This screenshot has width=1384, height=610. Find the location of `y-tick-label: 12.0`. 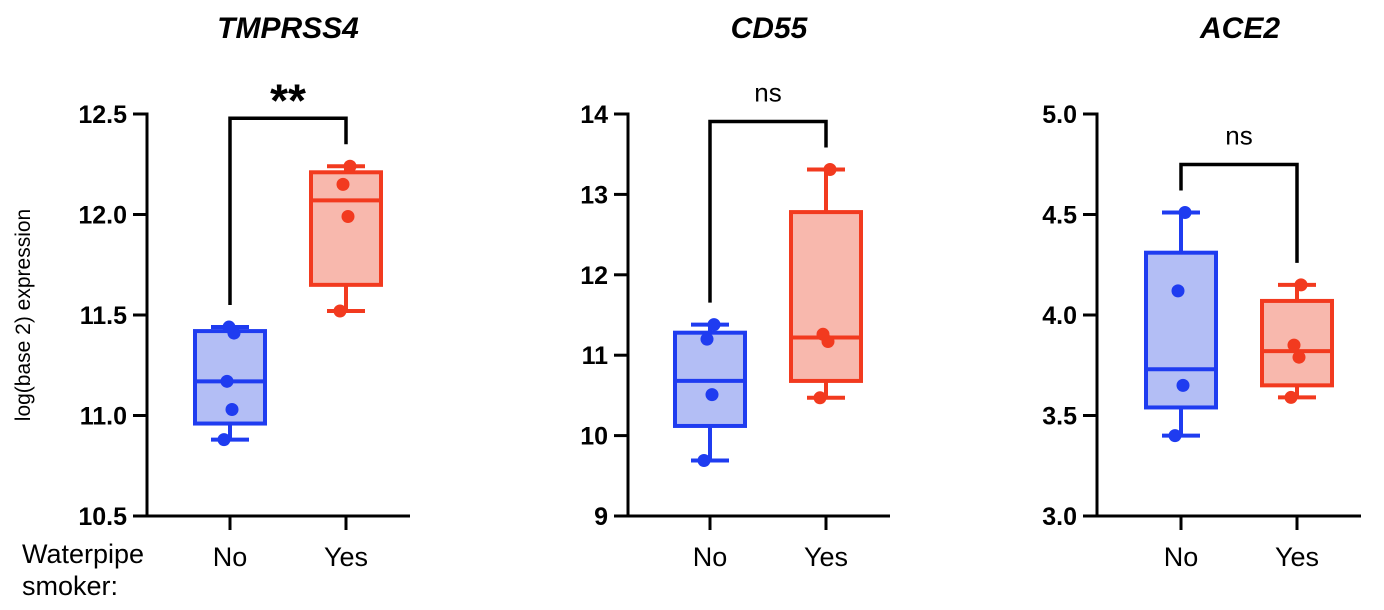

y-tick-label: 12.0 is located at coordinates (102, 216).